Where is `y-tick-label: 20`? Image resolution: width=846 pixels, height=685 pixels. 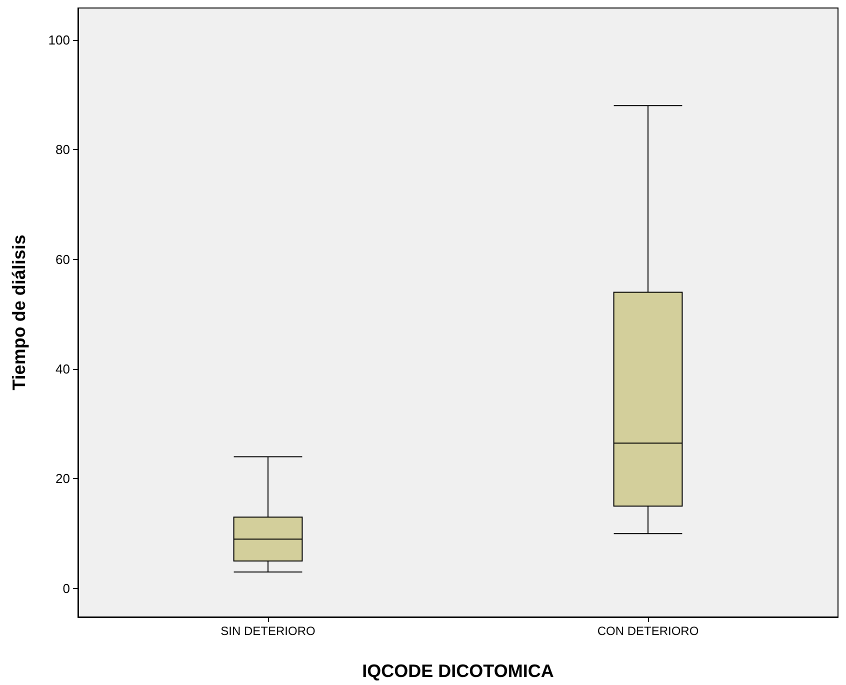
y-tick-label: 20 is located at coordinates (63, 478).